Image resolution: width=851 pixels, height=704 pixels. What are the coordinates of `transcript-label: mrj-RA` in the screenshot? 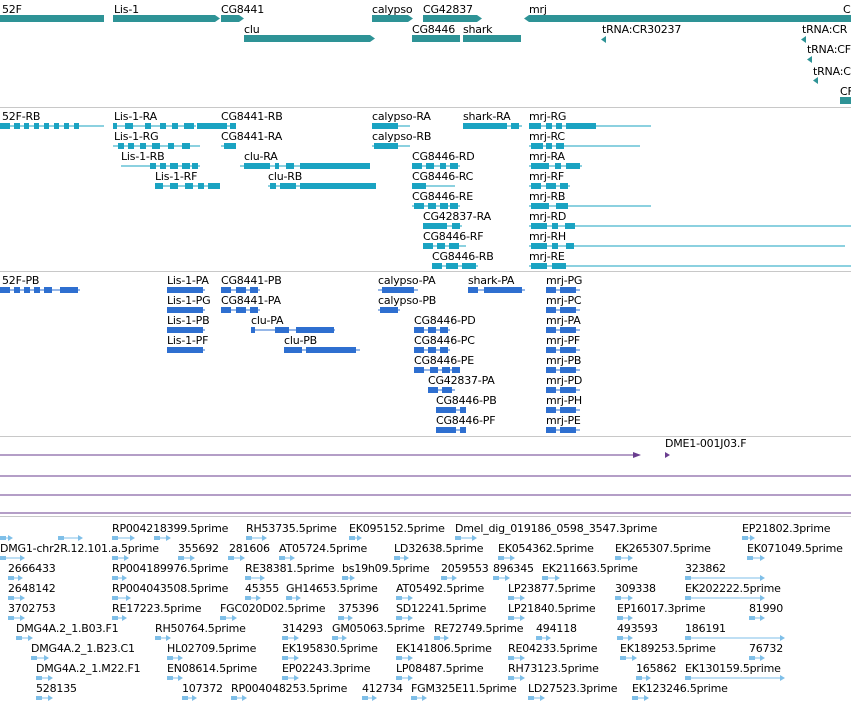 It's located at (547, 156).